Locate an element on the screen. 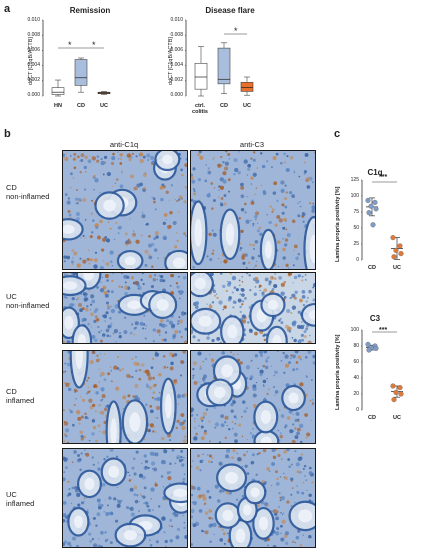 The width and height of the screenshot is (421, 550). remission-plot is located at coordinates (76, 58).